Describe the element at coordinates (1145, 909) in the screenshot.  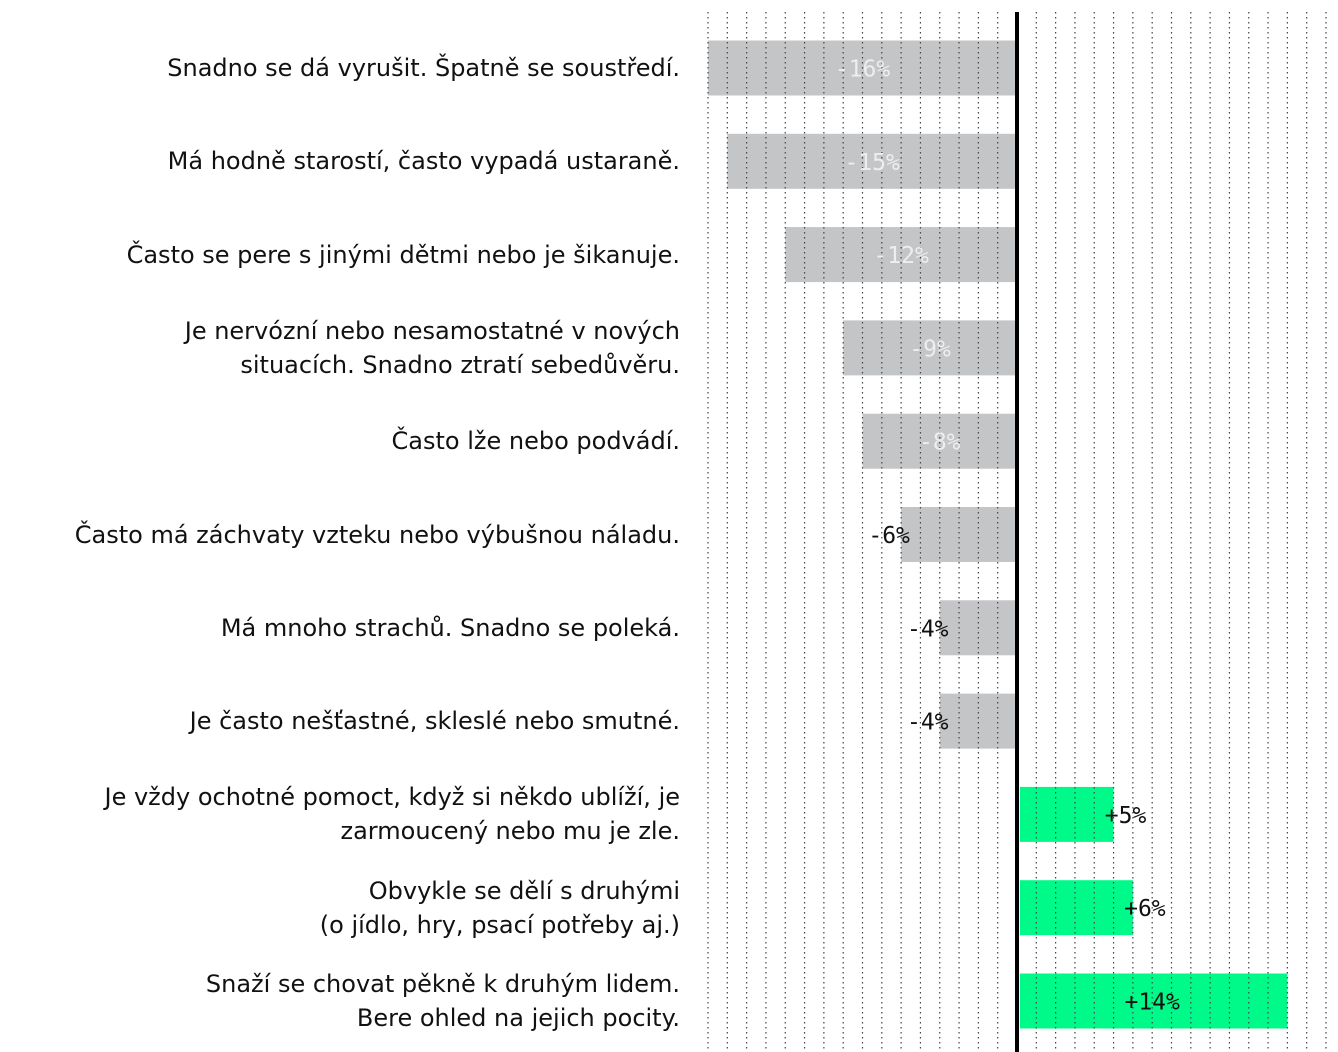
I see `value-label: +6%` at that location.